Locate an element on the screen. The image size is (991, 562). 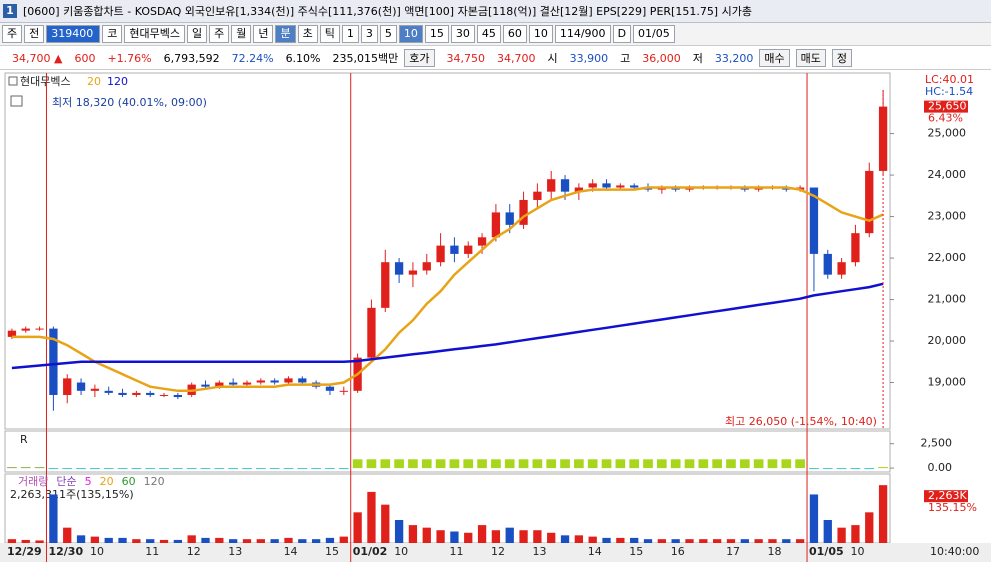
toolbar-button: 15 is located at coordinates (436, 34).